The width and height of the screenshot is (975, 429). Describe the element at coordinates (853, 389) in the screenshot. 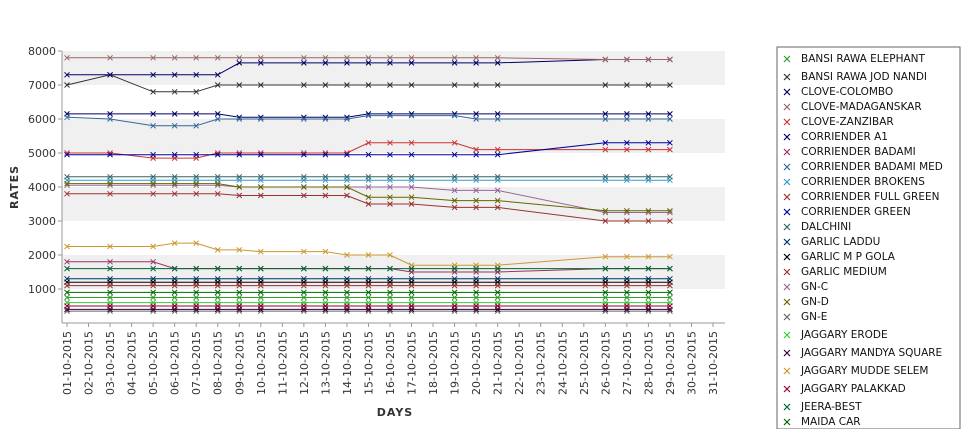

I see `legend-label: JAGGARY PALAKKAD` at that location.